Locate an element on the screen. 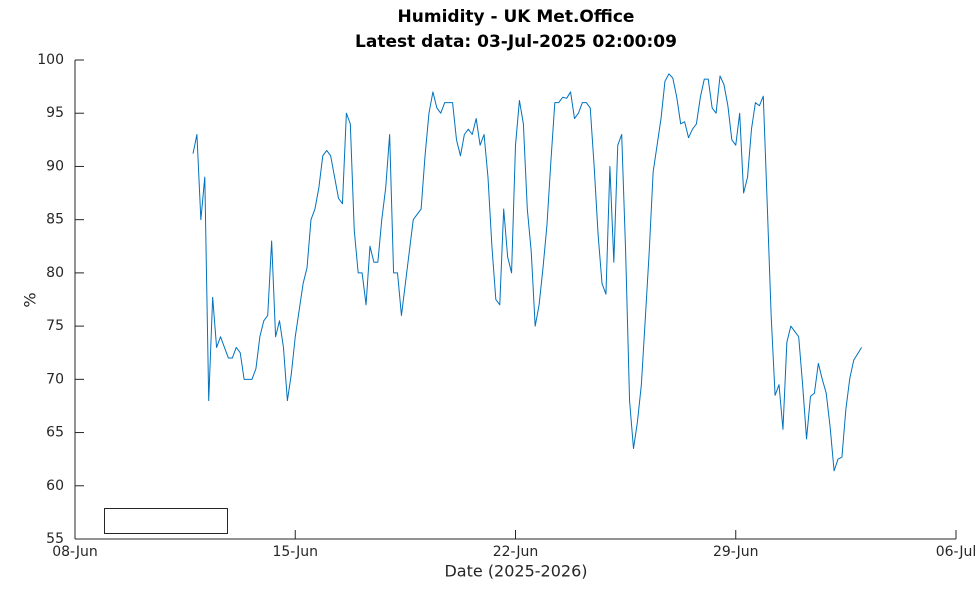 The width and height of the screenshot is (975, 600). y-tick-label: 75 is located at coordinates (55, 326).